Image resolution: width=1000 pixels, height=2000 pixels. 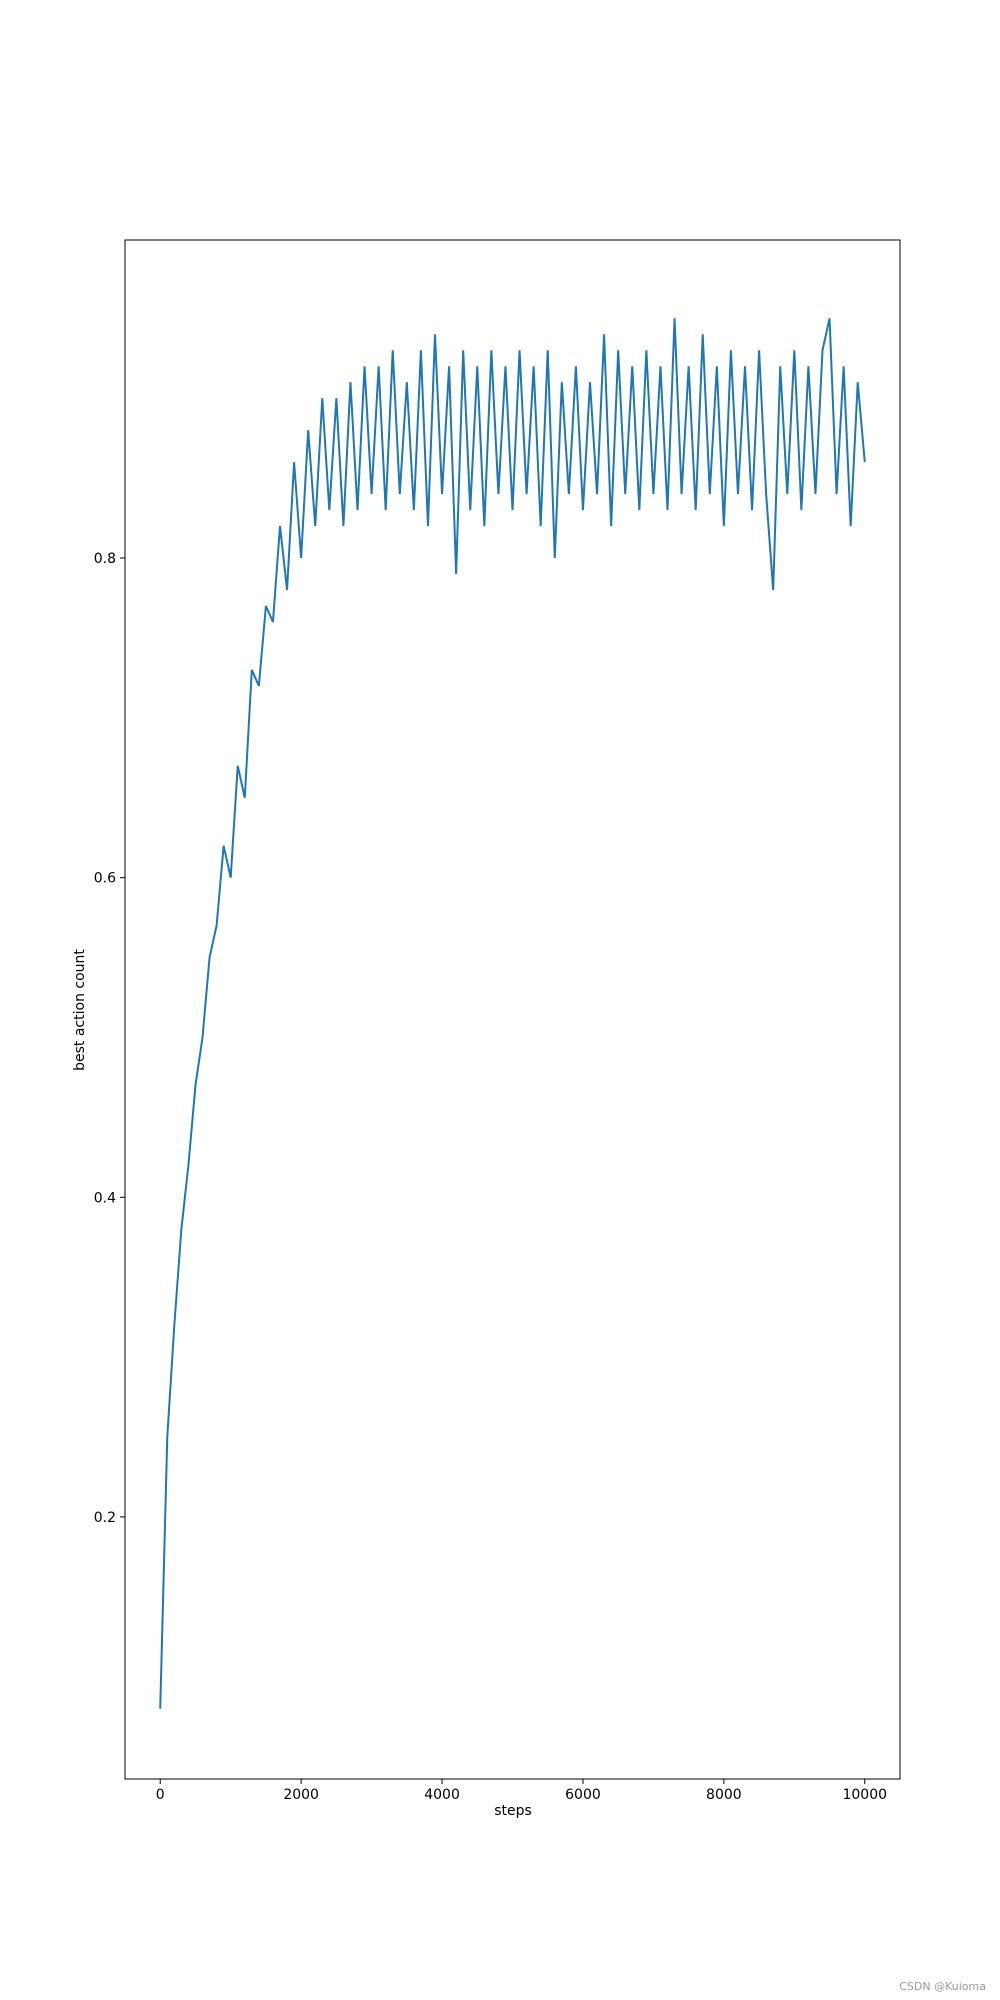 What do you see at coordinates (513, 1811) in the screenshot?
I see `x-axis-label: steps` at bounding box center [513, 1811].